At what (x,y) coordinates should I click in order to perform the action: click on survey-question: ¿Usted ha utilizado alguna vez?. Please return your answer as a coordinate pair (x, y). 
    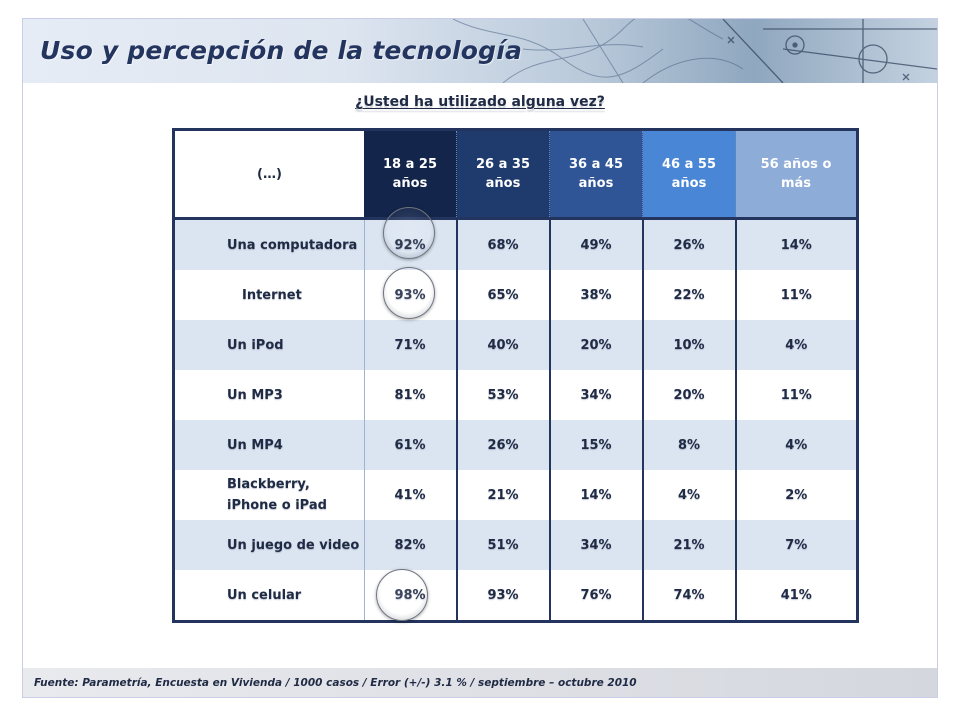
    Looking at the image, I should click on (480, 102).